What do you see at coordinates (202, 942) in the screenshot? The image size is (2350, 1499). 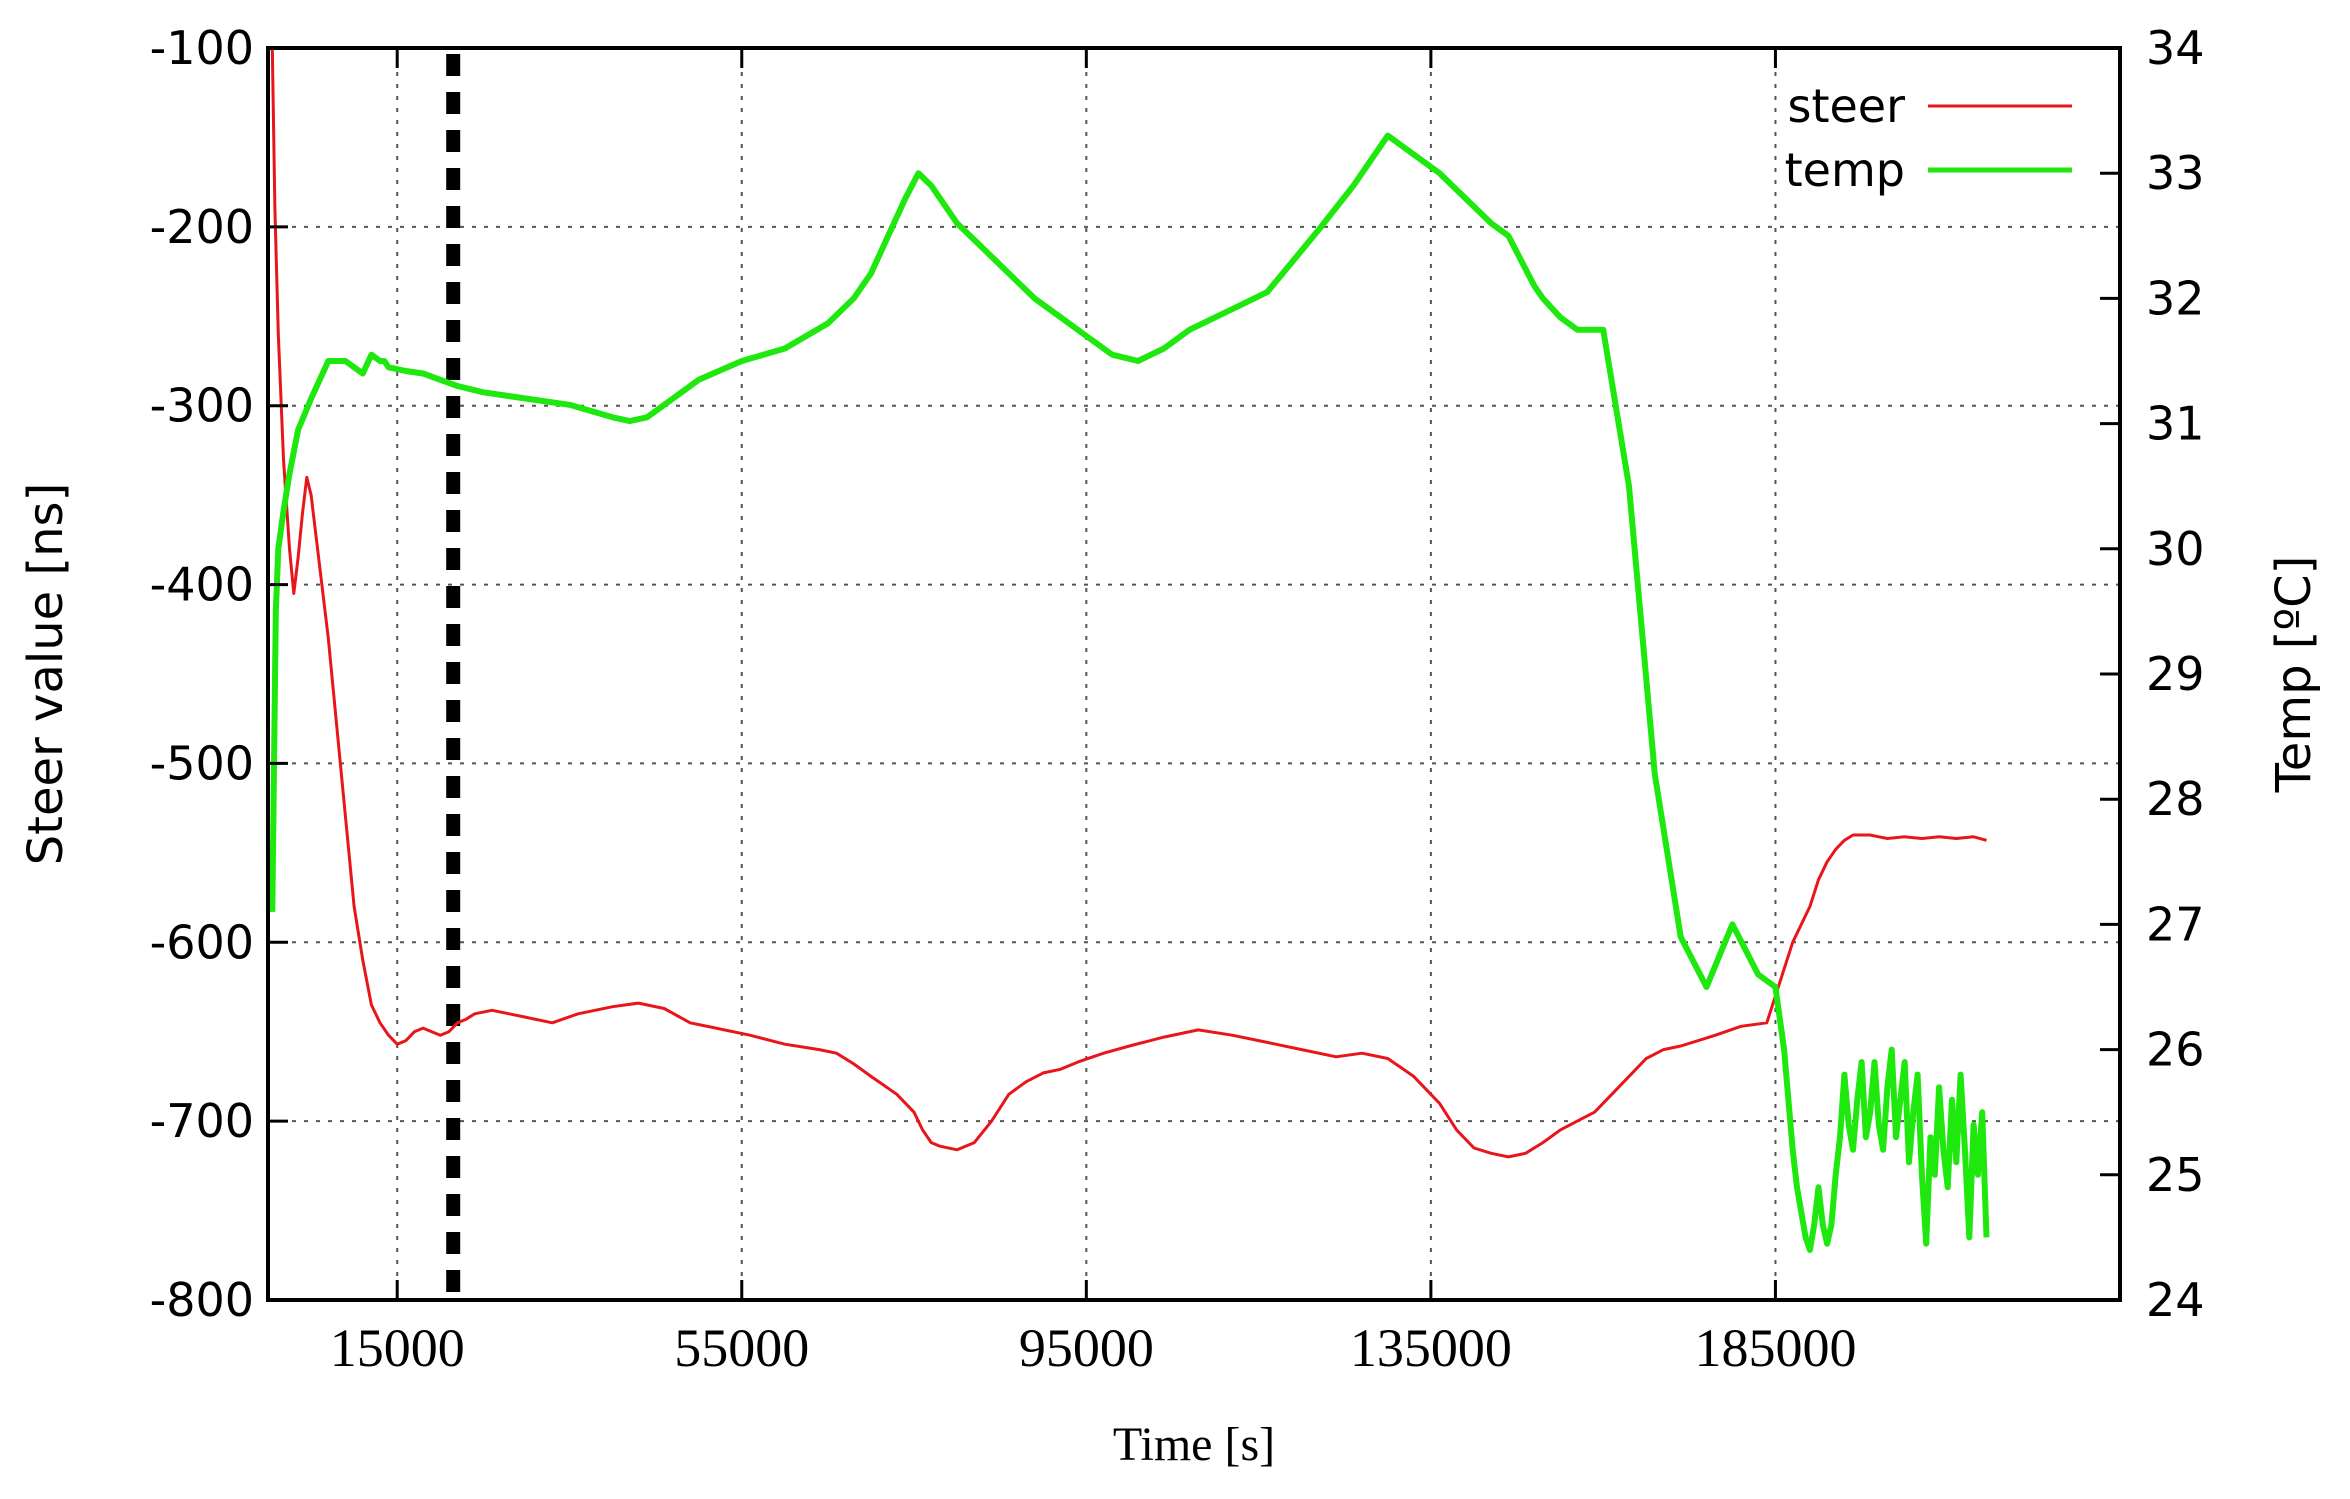 I see `y-tick-label: -600` at bounding box center [202, 942].